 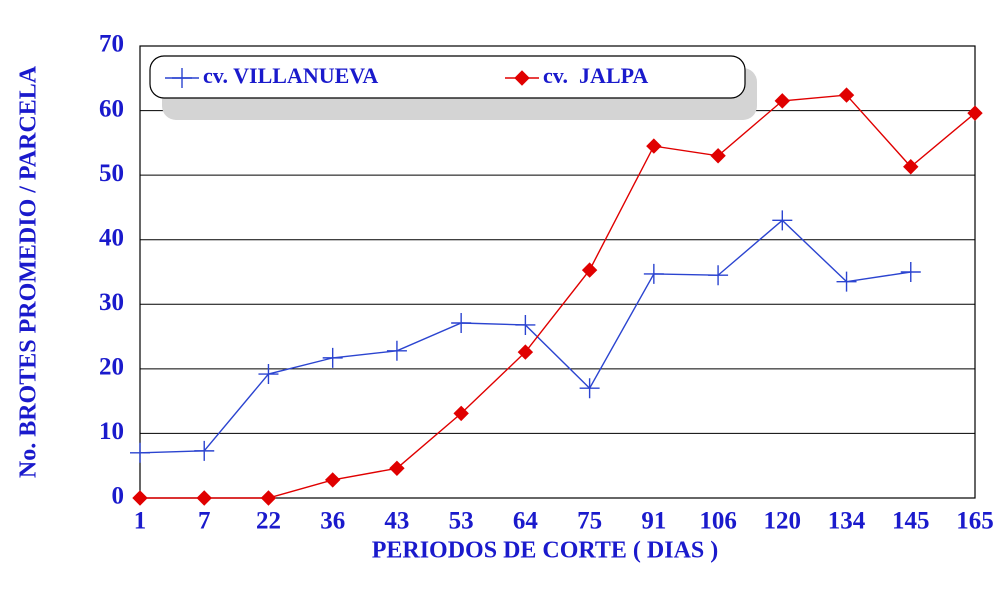 I want to click on legend-box, so click(x=447, y=77).